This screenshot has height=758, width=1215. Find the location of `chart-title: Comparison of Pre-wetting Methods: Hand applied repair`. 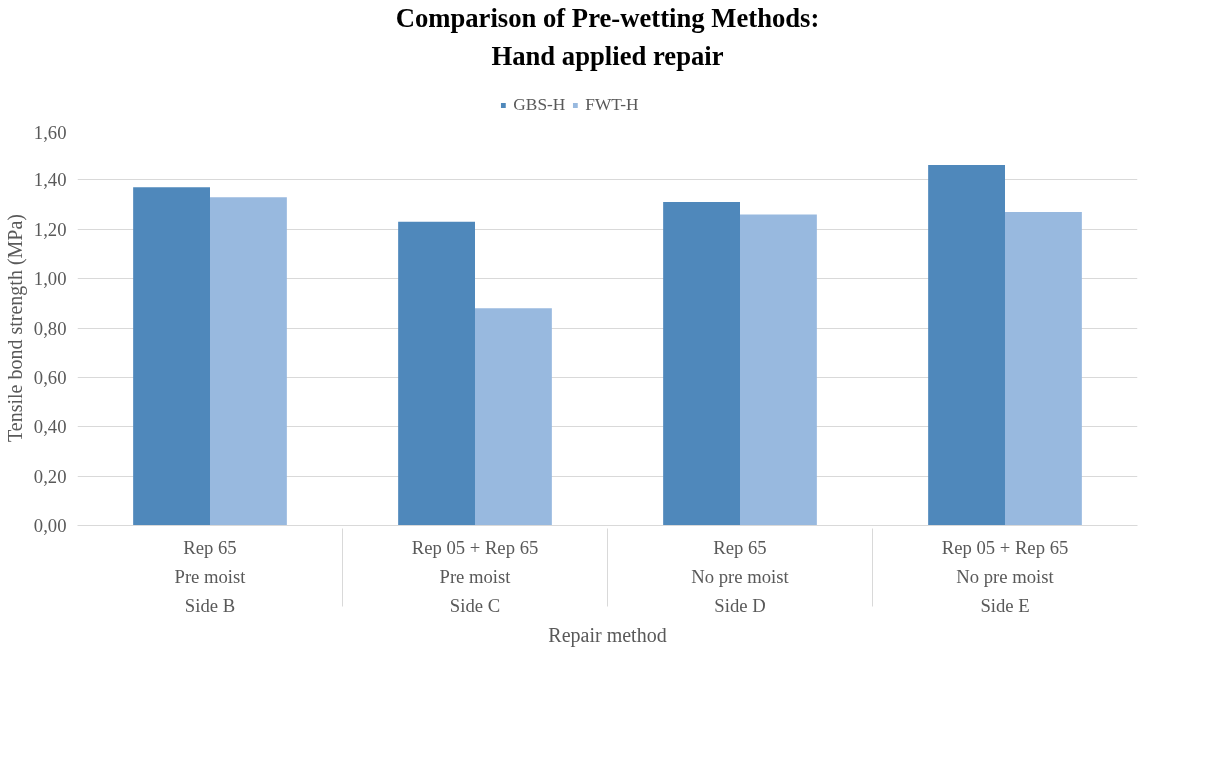

chart-title: Comparison of Pre-wetting Methods: Hand applied repair is located at coordinates (607, 37).